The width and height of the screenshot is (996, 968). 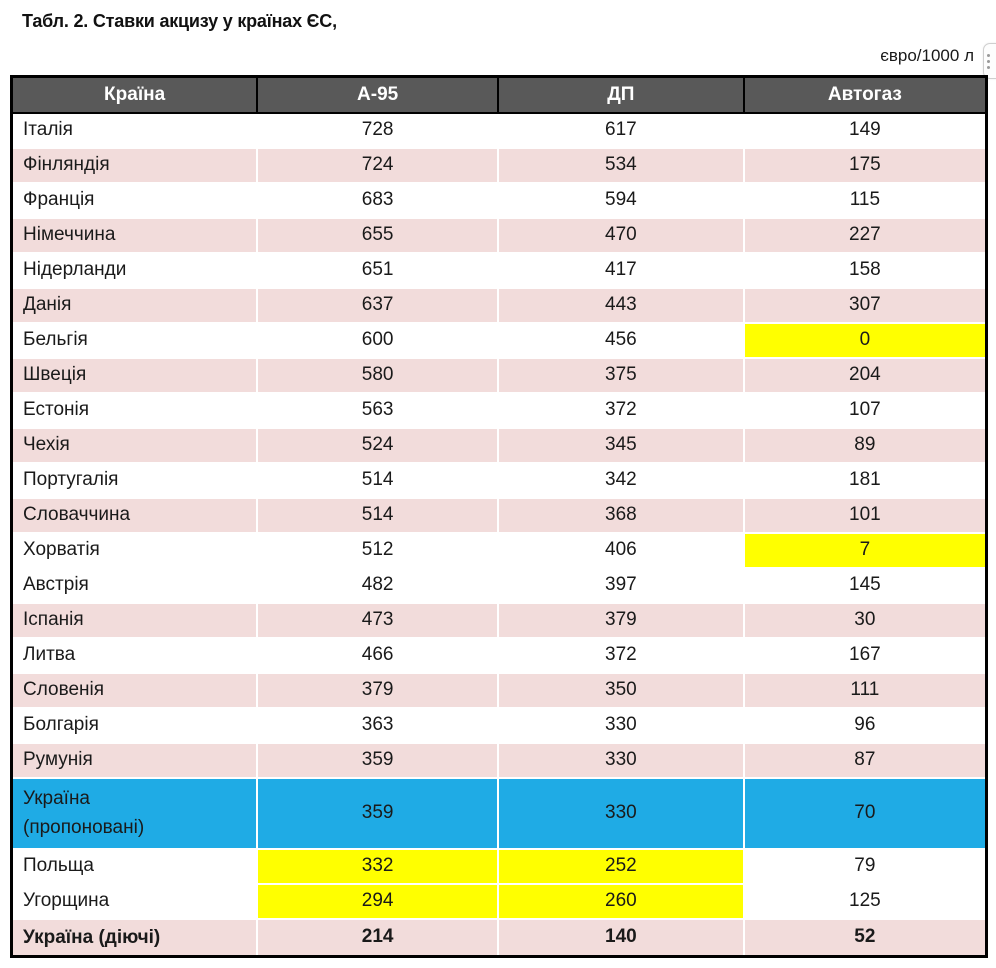 I want to click on a95-value-cell: 563, so click(x=378, y=409).